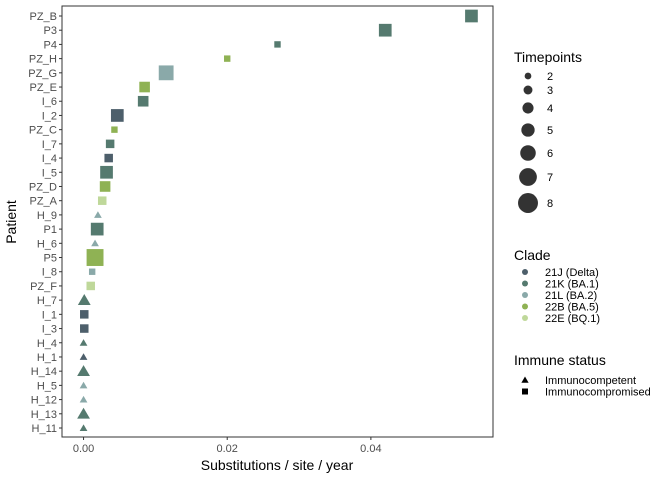 This screenshot has height=480, width=672. Describe the element at coordinates (47, 386) in the screenshot. I see `y-tick-label: H_5` at that location.